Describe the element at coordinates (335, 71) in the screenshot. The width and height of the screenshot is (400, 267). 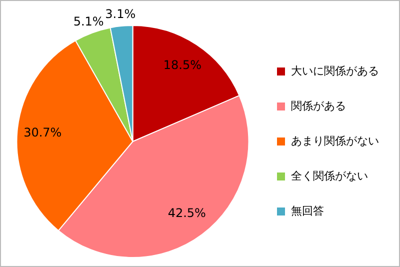
I see `legend-label: 大いに関係がある` at that location.